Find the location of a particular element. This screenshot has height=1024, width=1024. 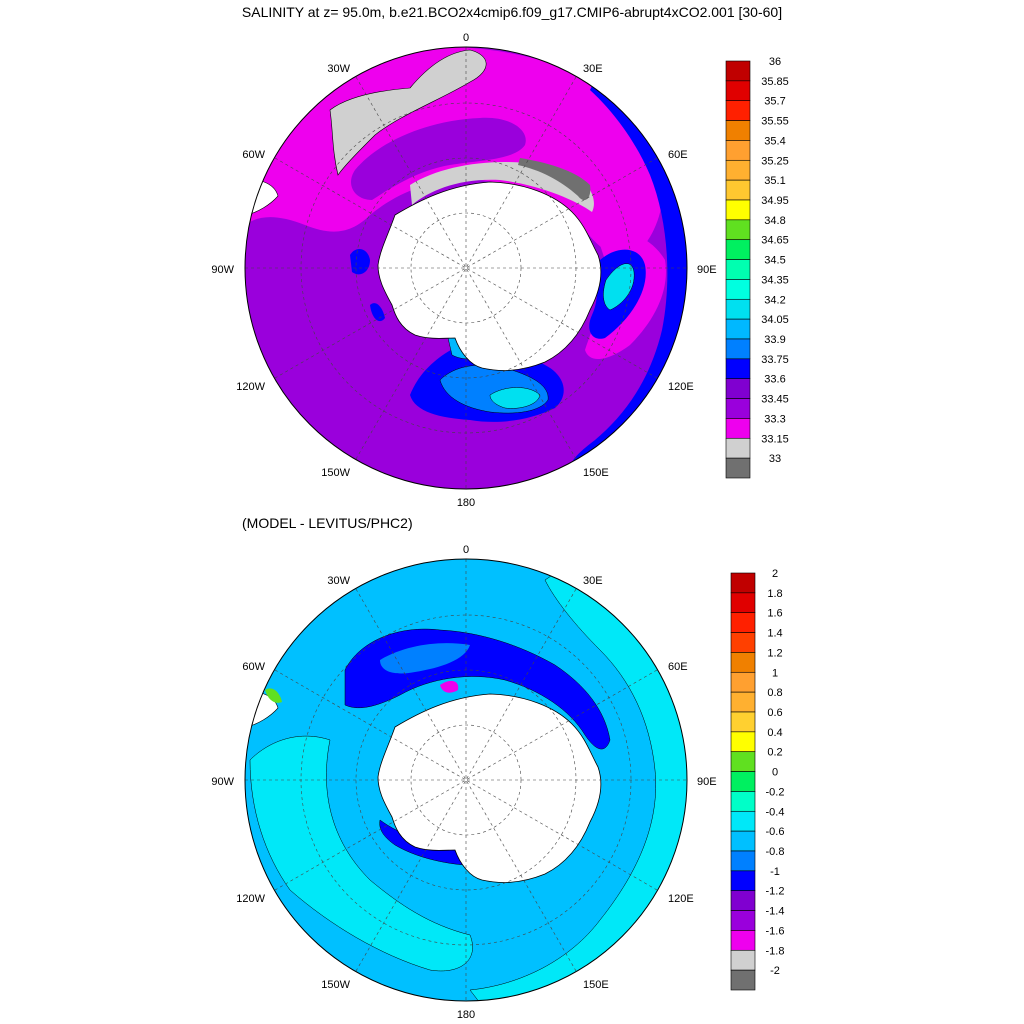

colorbar-label: 35.85 is located at coordinates (775, 82).